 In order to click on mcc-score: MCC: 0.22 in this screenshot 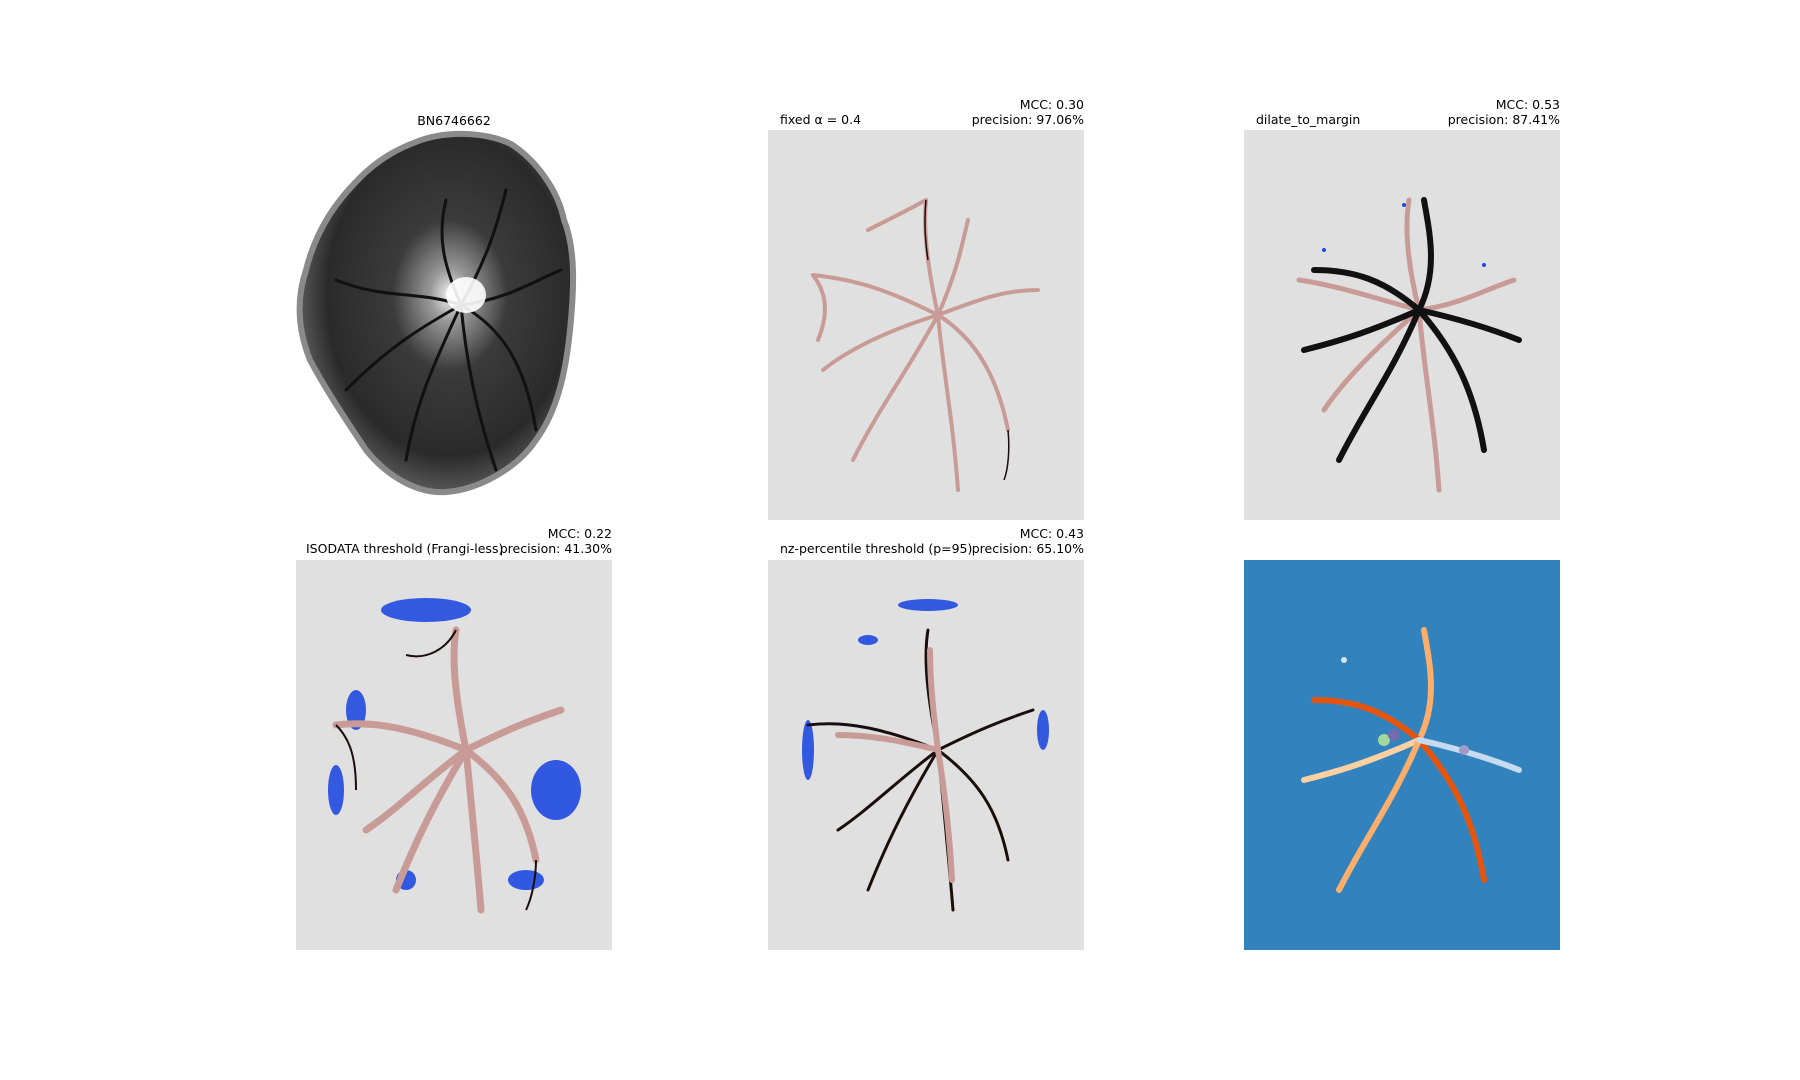, I will do `click(579, 533)`.